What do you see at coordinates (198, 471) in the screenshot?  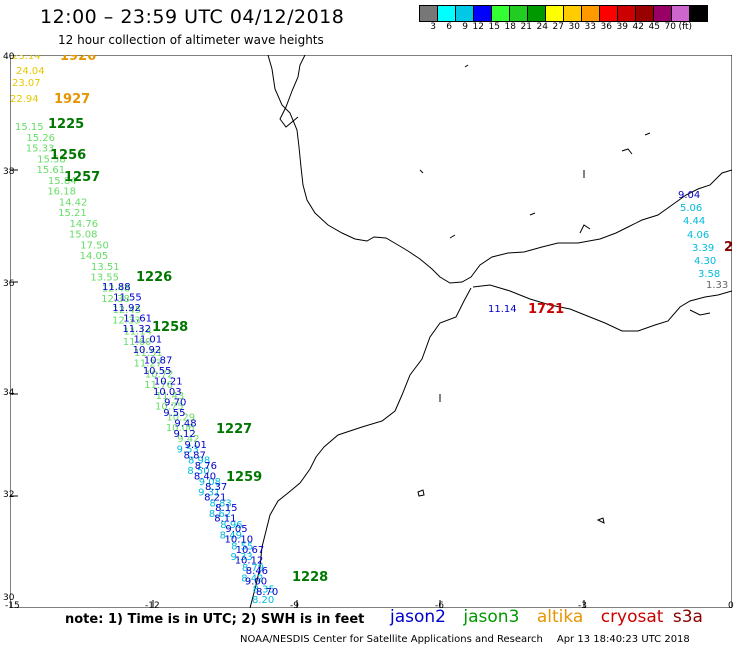 I see `jason3-swh-value: 8.50` at bounding box center [198, 471].